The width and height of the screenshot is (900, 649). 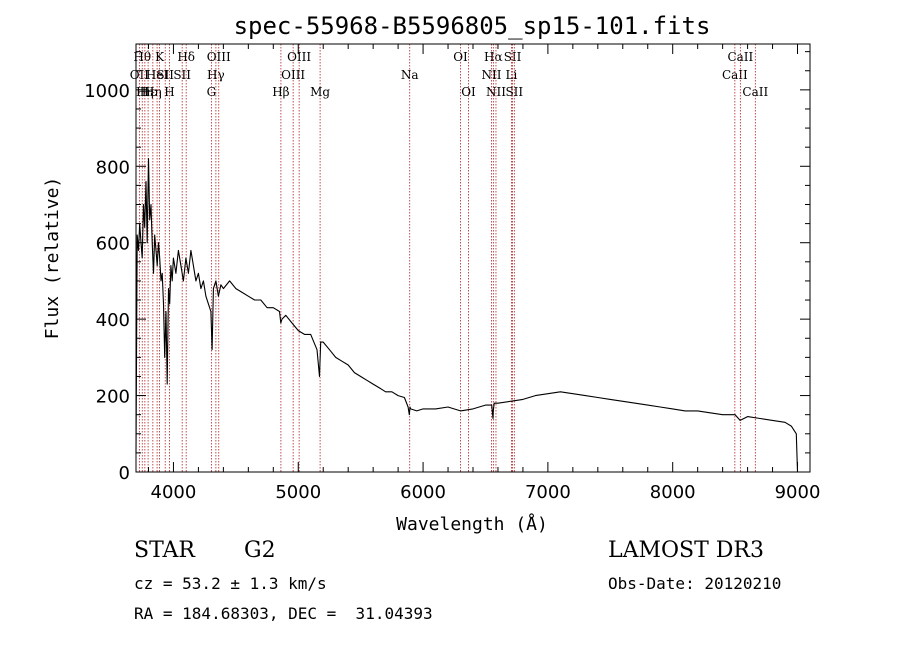 What do you see at coordinates (283, 613) in the screenshot?
I see `radec-text: RA = 184.68303, DEC = 31.04393` at bounding box center [283, 613].